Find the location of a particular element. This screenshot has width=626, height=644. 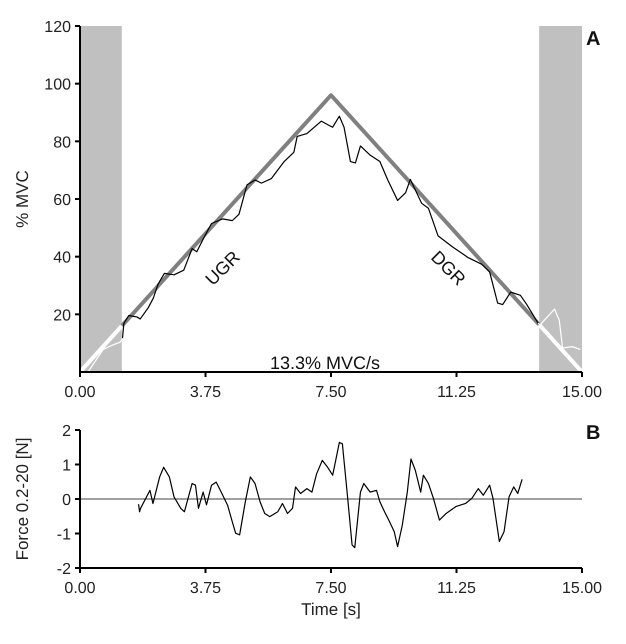

y-tick-label: 2 is located at coordinates (67, 431).